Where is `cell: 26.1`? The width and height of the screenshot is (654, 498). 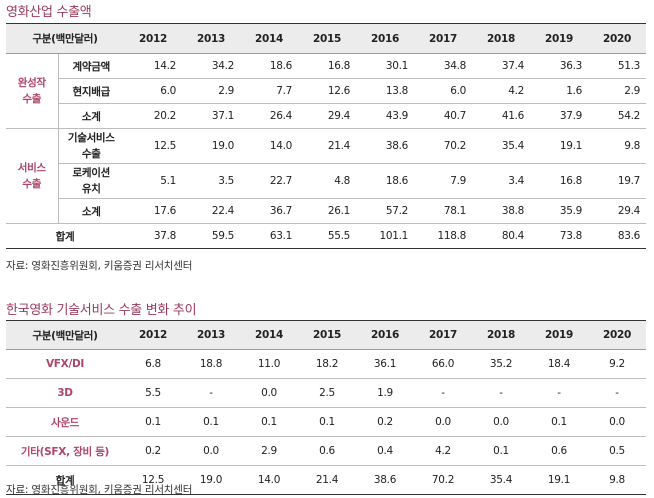 cell: 26.1 is located at coordinates (327, 211).